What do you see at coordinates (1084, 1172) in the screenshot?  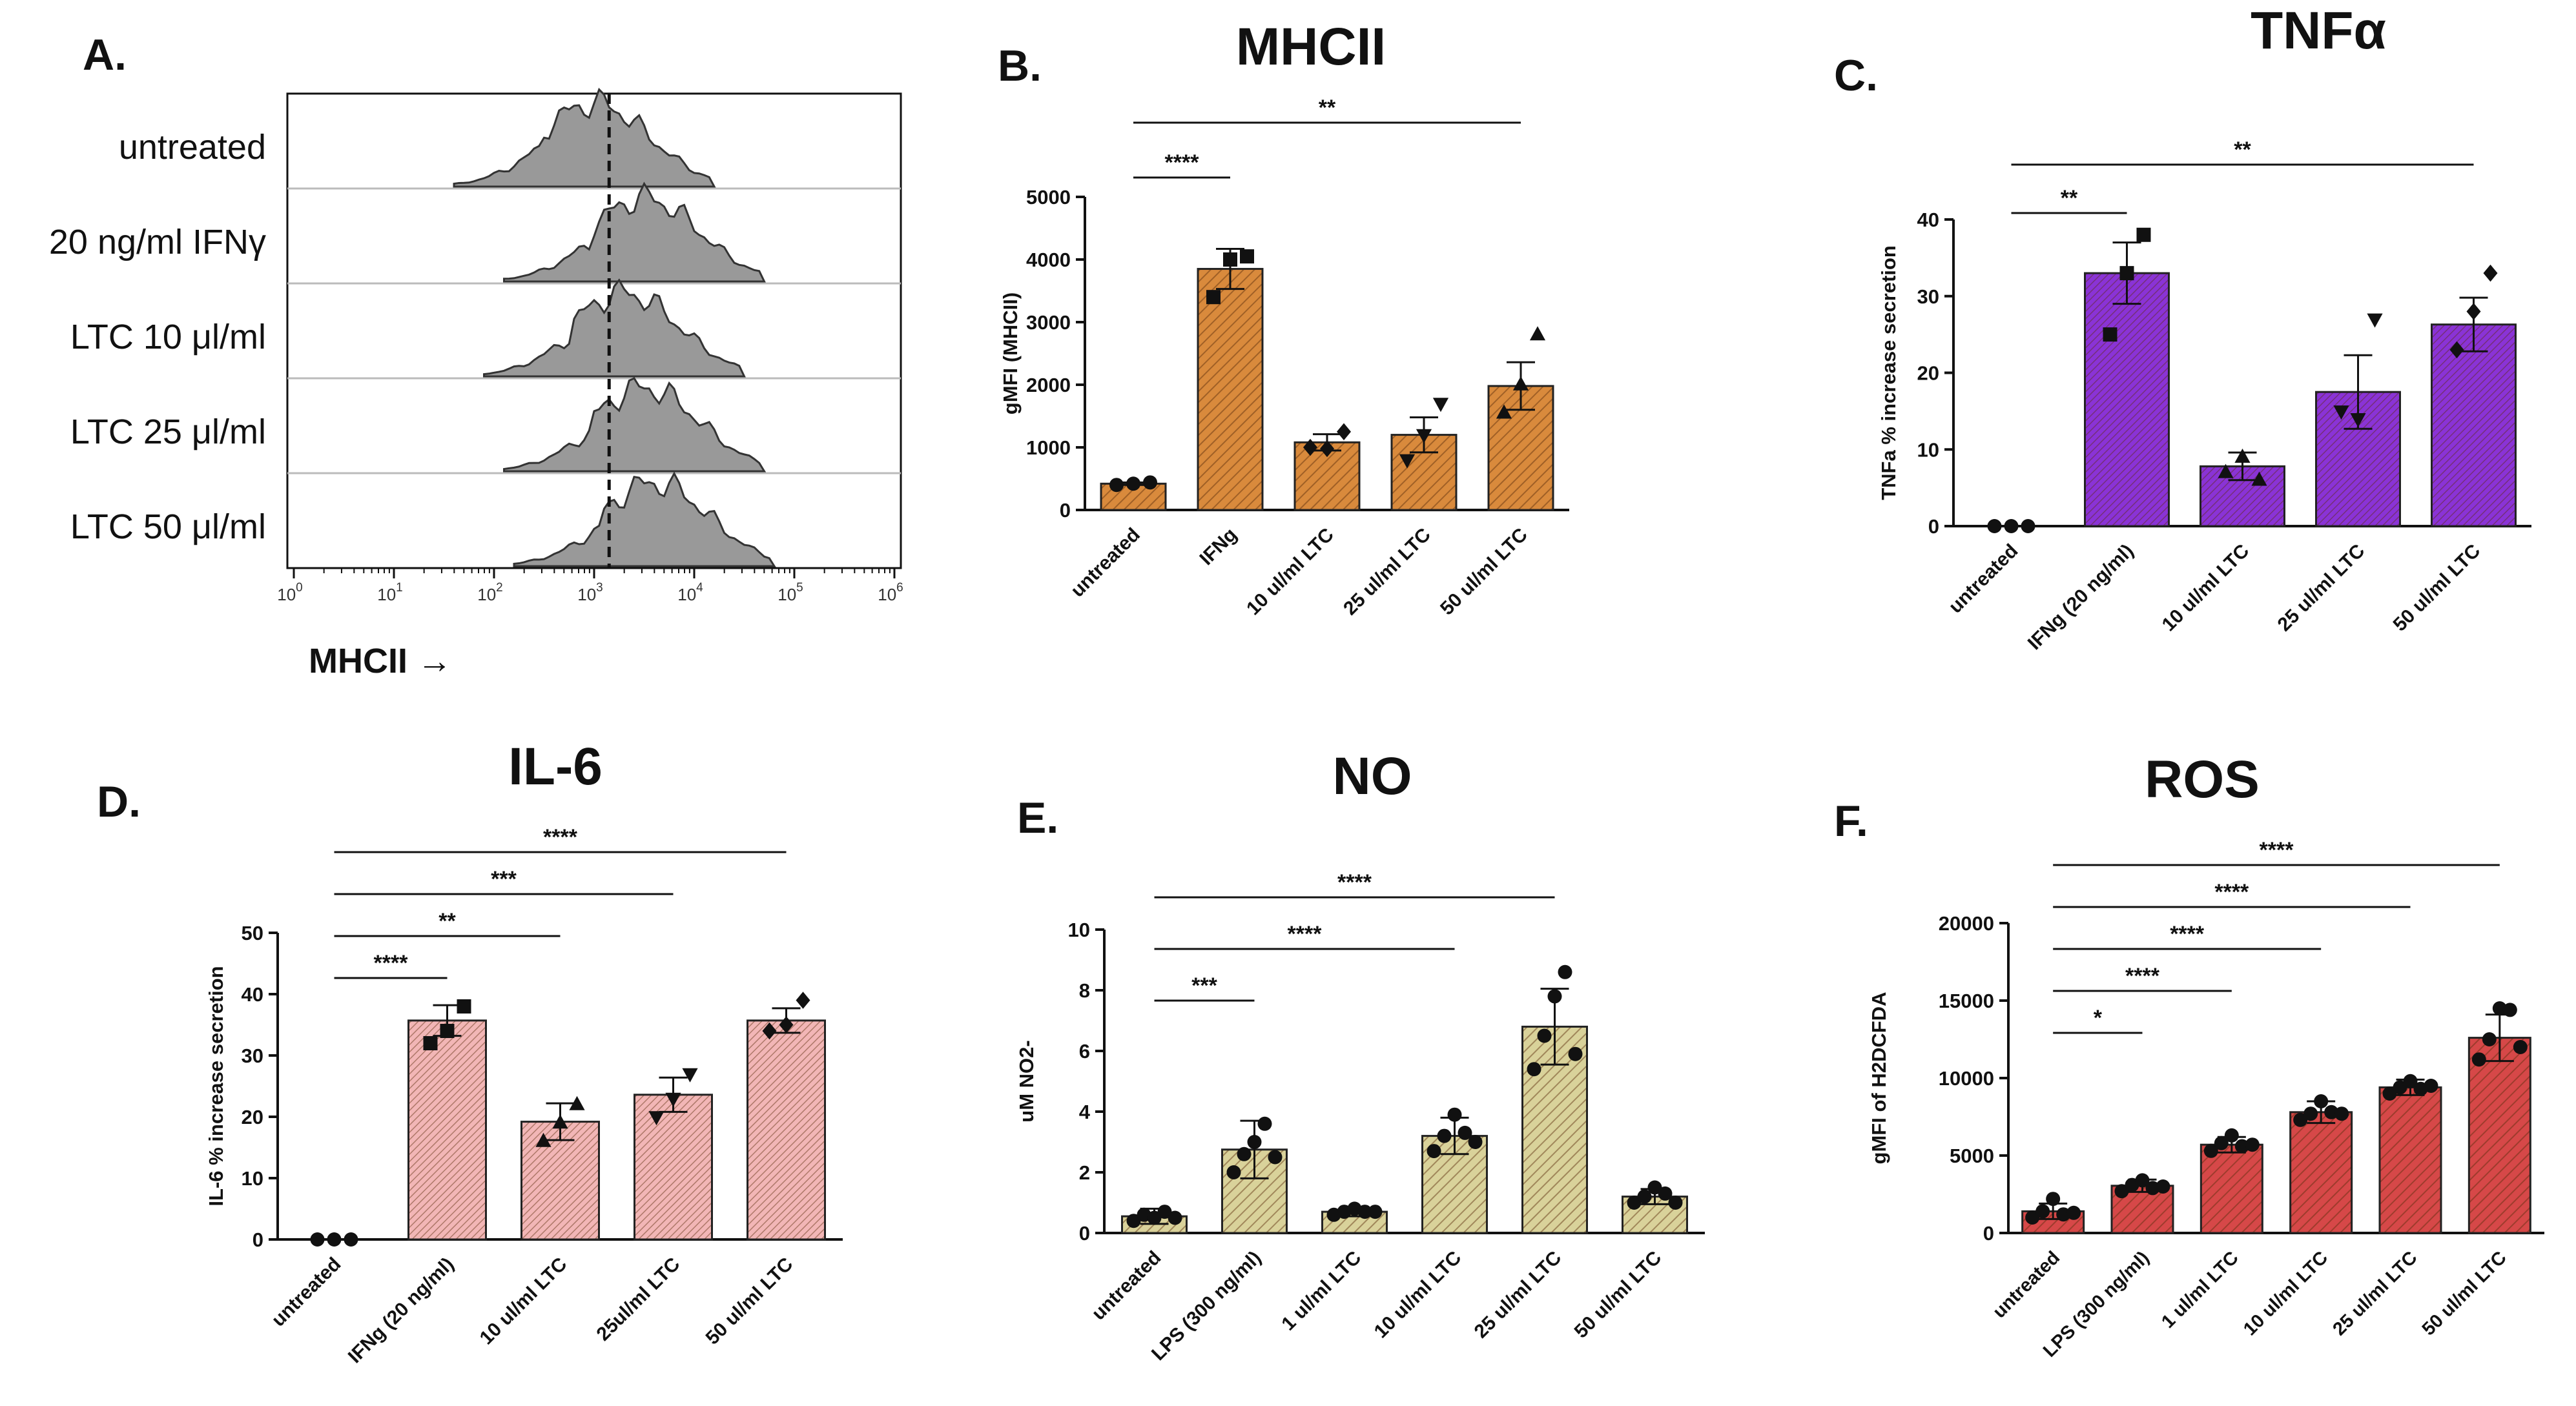 I see `y-tick-label: 2` at bounding box center [1084, 1172].